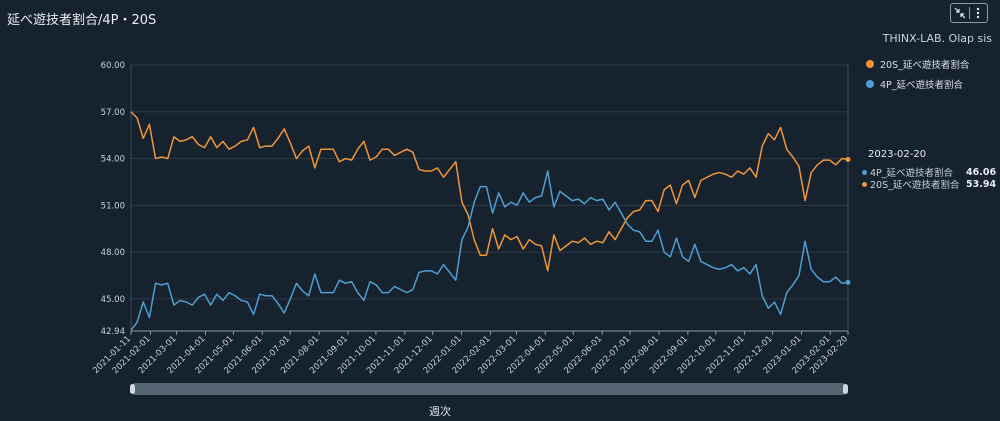 The height and width of the screenshot is (421, 1000). What do you see at coordinates (113, 206) in the screenshot?
I see `y-tick-label: 51.00` at bounding box center [113, 206].